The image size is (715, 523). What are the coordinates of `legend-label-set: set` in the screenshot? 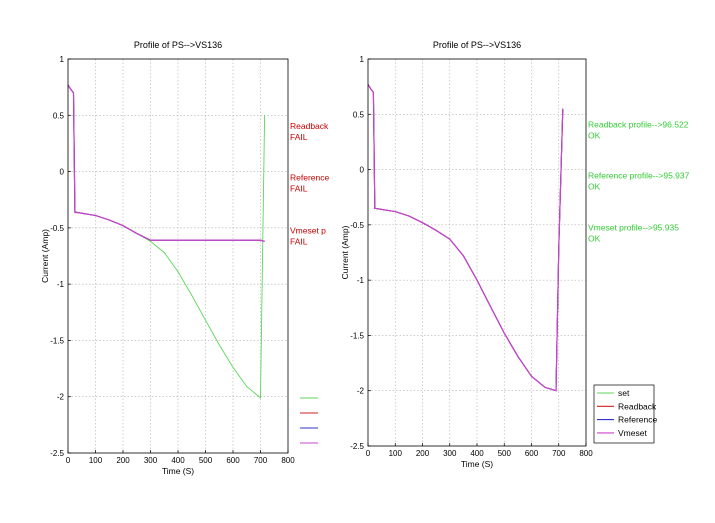 It's located at (624, 393).